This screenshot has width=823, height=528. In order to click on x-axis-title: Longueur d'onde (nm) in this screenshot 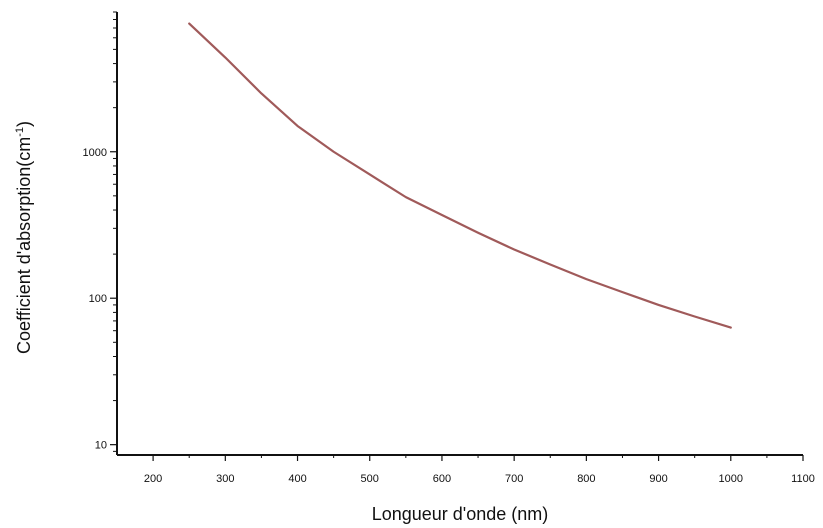, I will do `click(460, 514)`.